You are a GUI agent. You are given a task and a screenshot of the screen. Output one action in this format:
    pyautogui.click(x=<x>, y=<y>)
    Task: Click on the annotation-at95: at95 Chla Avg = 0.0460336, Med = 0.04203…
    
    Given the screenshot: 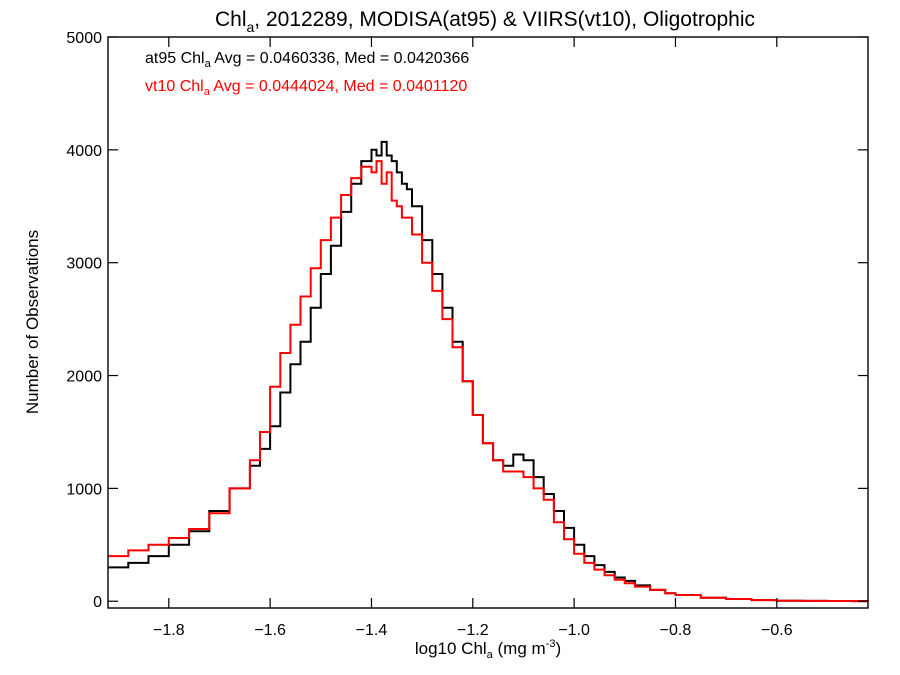 What is the action you would take?
    pyautogui.click(x=307, y=60)
    